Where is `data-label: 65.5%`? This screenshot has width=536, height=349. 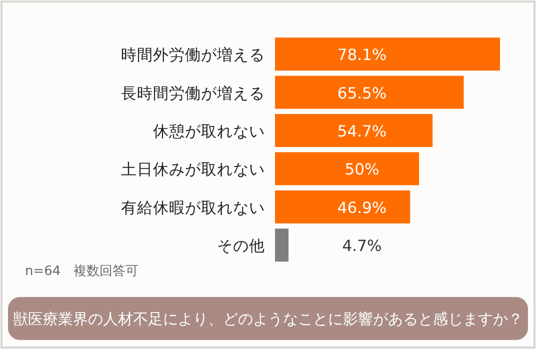
data-label: 65.5% is located at coordinates (362, 93).